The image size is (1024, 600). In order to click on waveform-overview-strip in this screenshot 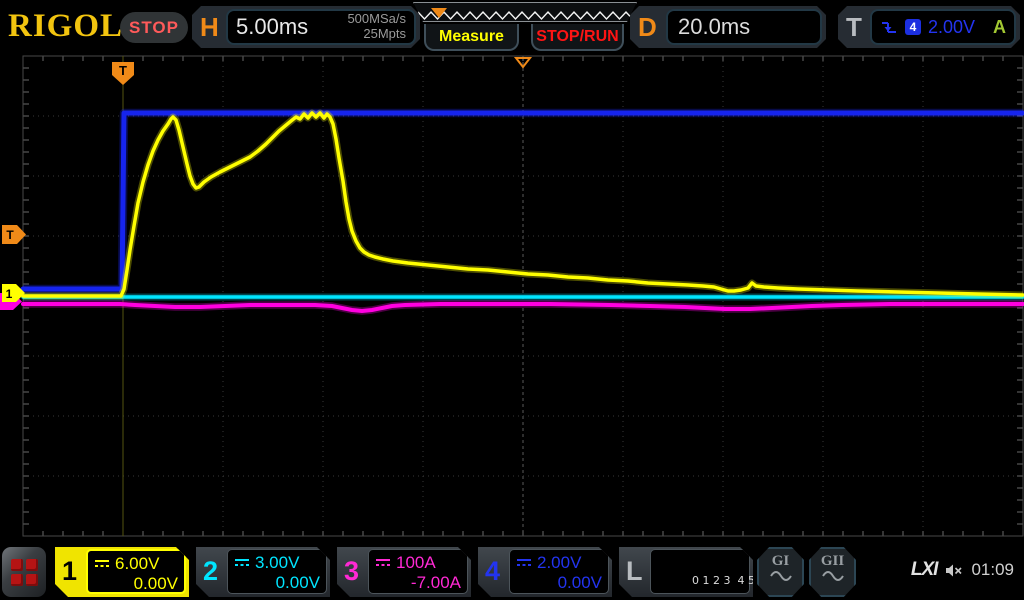, I will do `click(525, 12)`.